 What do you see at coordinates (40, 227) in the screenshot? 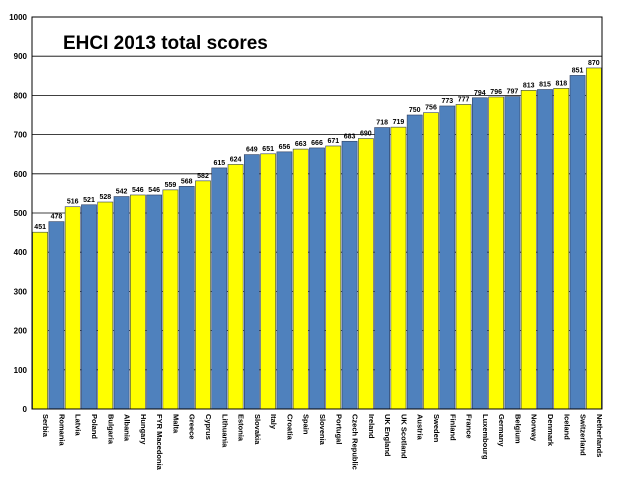
I see `data-label: 451` at bounding box center [40, 227].